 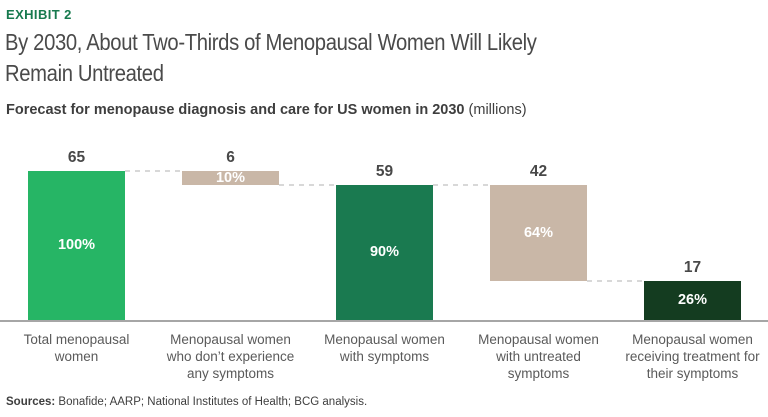 I want to click on waterfall-bar: 100%, so click(x=76, y=245).